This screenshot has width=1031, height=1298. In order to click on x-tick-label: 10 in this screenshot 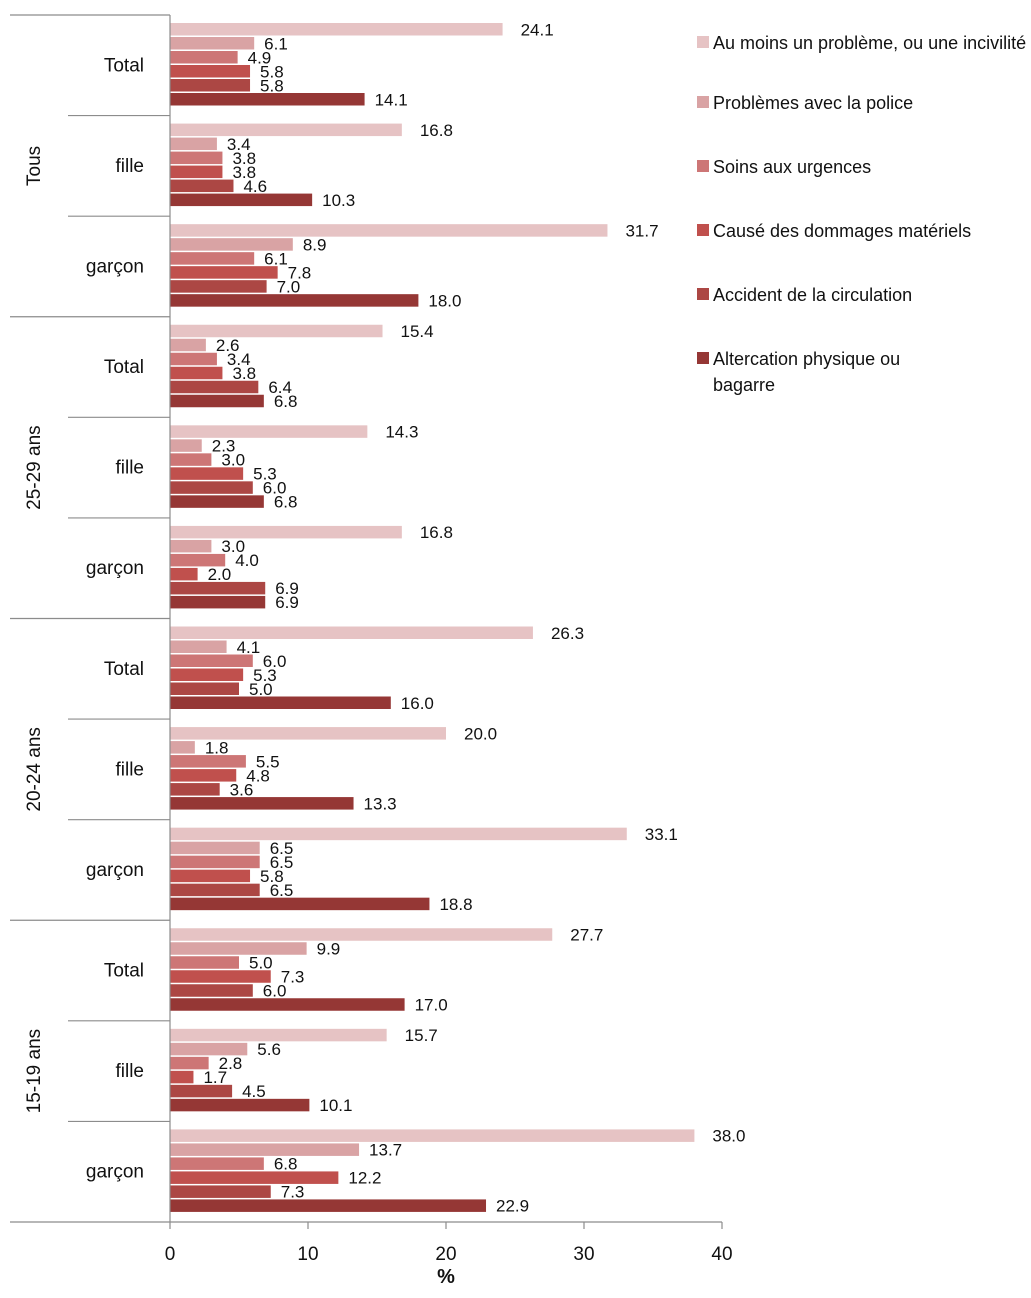, I will do `click(307, 1254)`.